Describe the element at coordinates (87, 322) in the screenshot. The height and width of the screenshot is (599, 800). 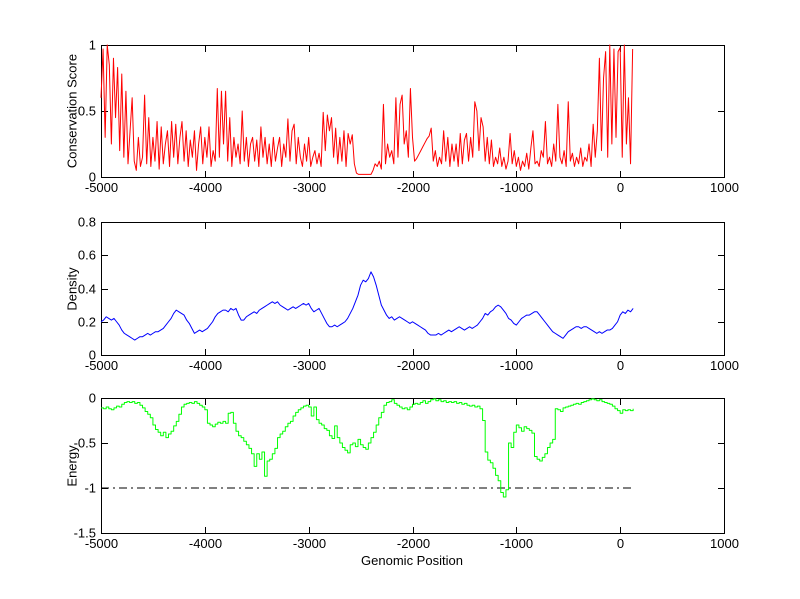
I see `y-tick-label: 0.2` at that location.